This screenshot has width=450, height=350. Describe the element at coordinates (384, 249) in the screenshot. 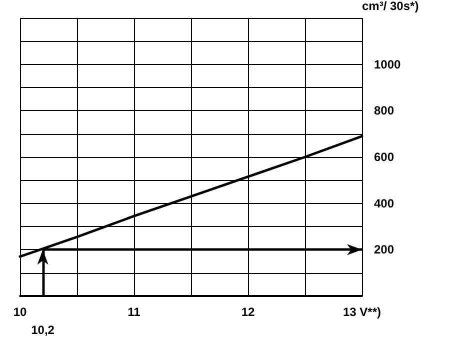

I see `y-tick-label: 200` at that location.